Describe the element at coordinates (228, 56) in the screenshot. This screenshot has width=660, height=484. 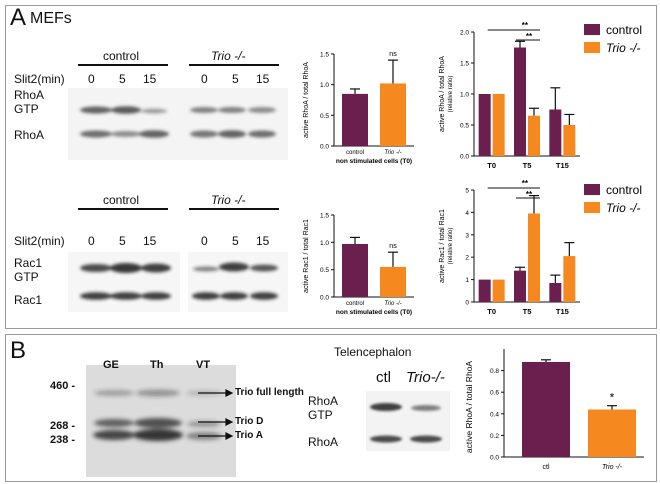
I see `group-label-trio: Trio -/-` at that location.